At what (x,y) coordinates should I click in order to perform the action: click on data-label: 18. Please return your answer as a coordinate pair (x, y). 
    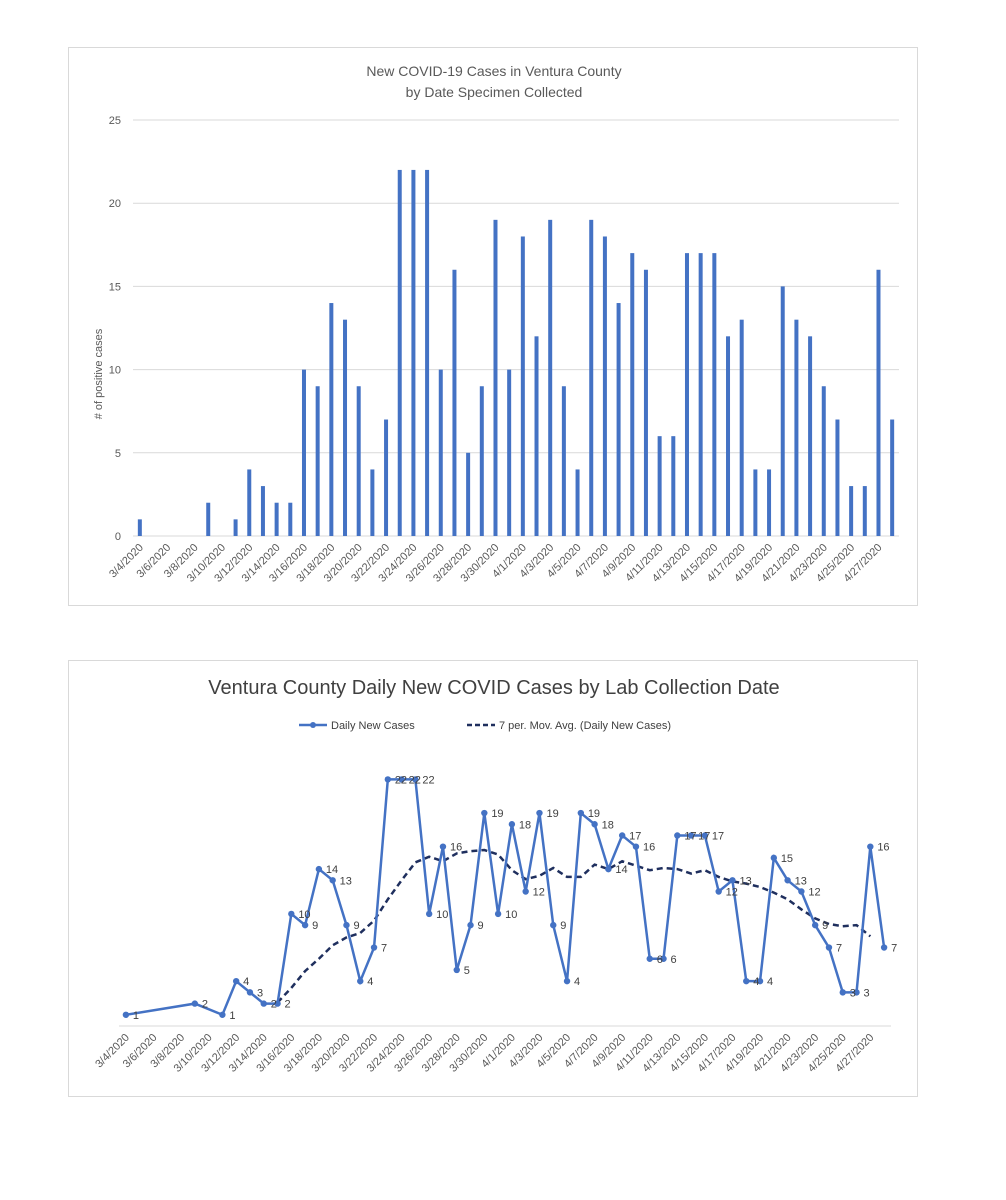
    Looking at the image, I should click on (608, 825).